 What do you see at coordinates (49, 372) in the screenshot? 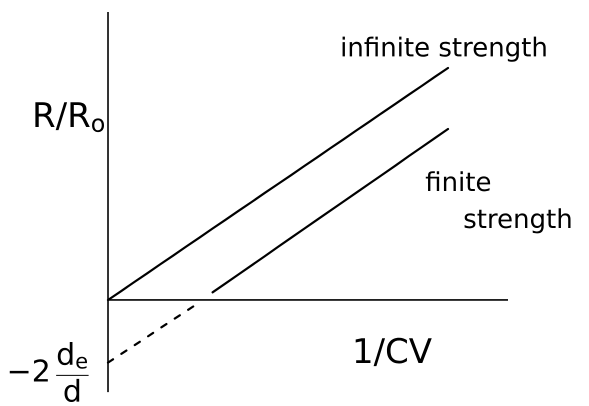
I see `text: $\text{−2}\,\frac{\text{d}_{\text{e}}}{\text{d}}$` at bounding box center [49, 372].